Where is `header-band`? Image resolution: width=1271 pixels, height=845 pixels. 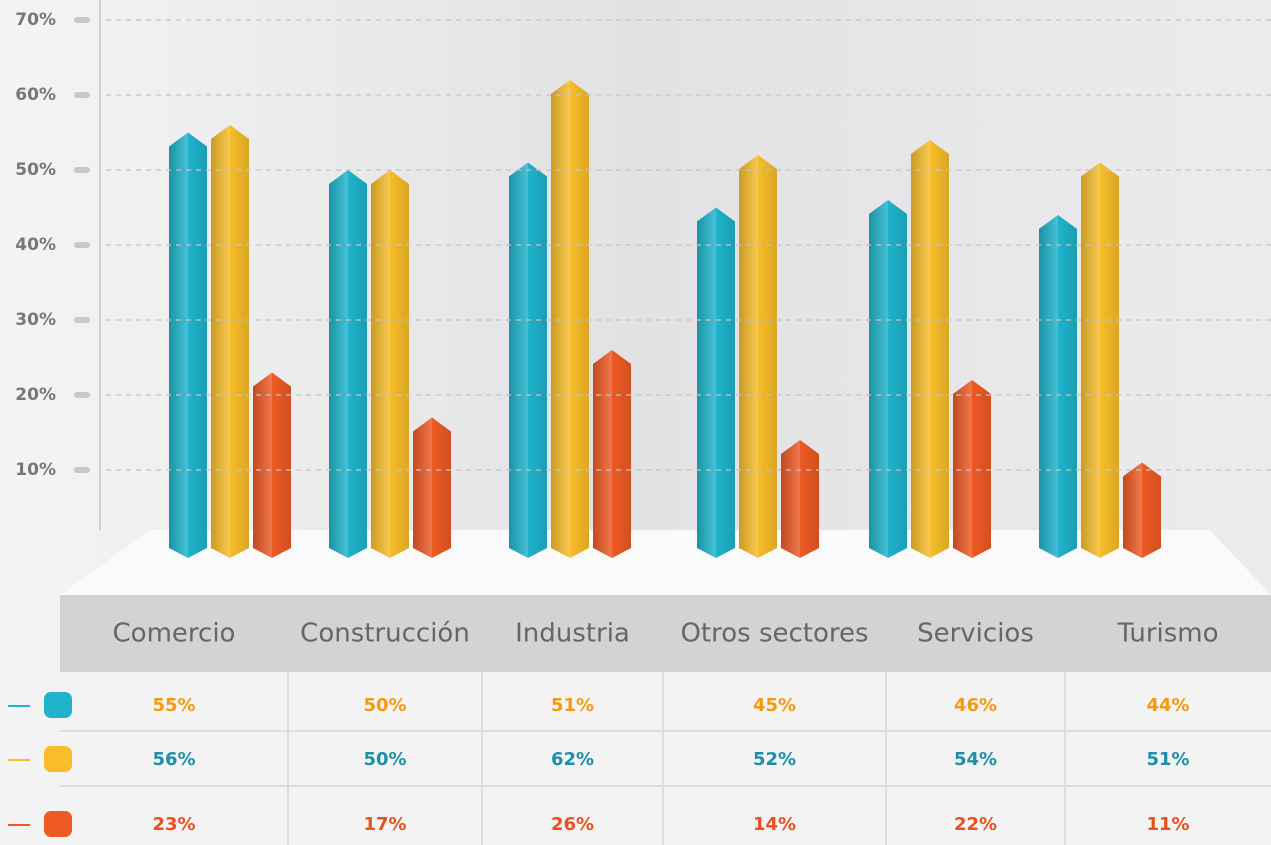 header-band is located at coordinates (665, 633).